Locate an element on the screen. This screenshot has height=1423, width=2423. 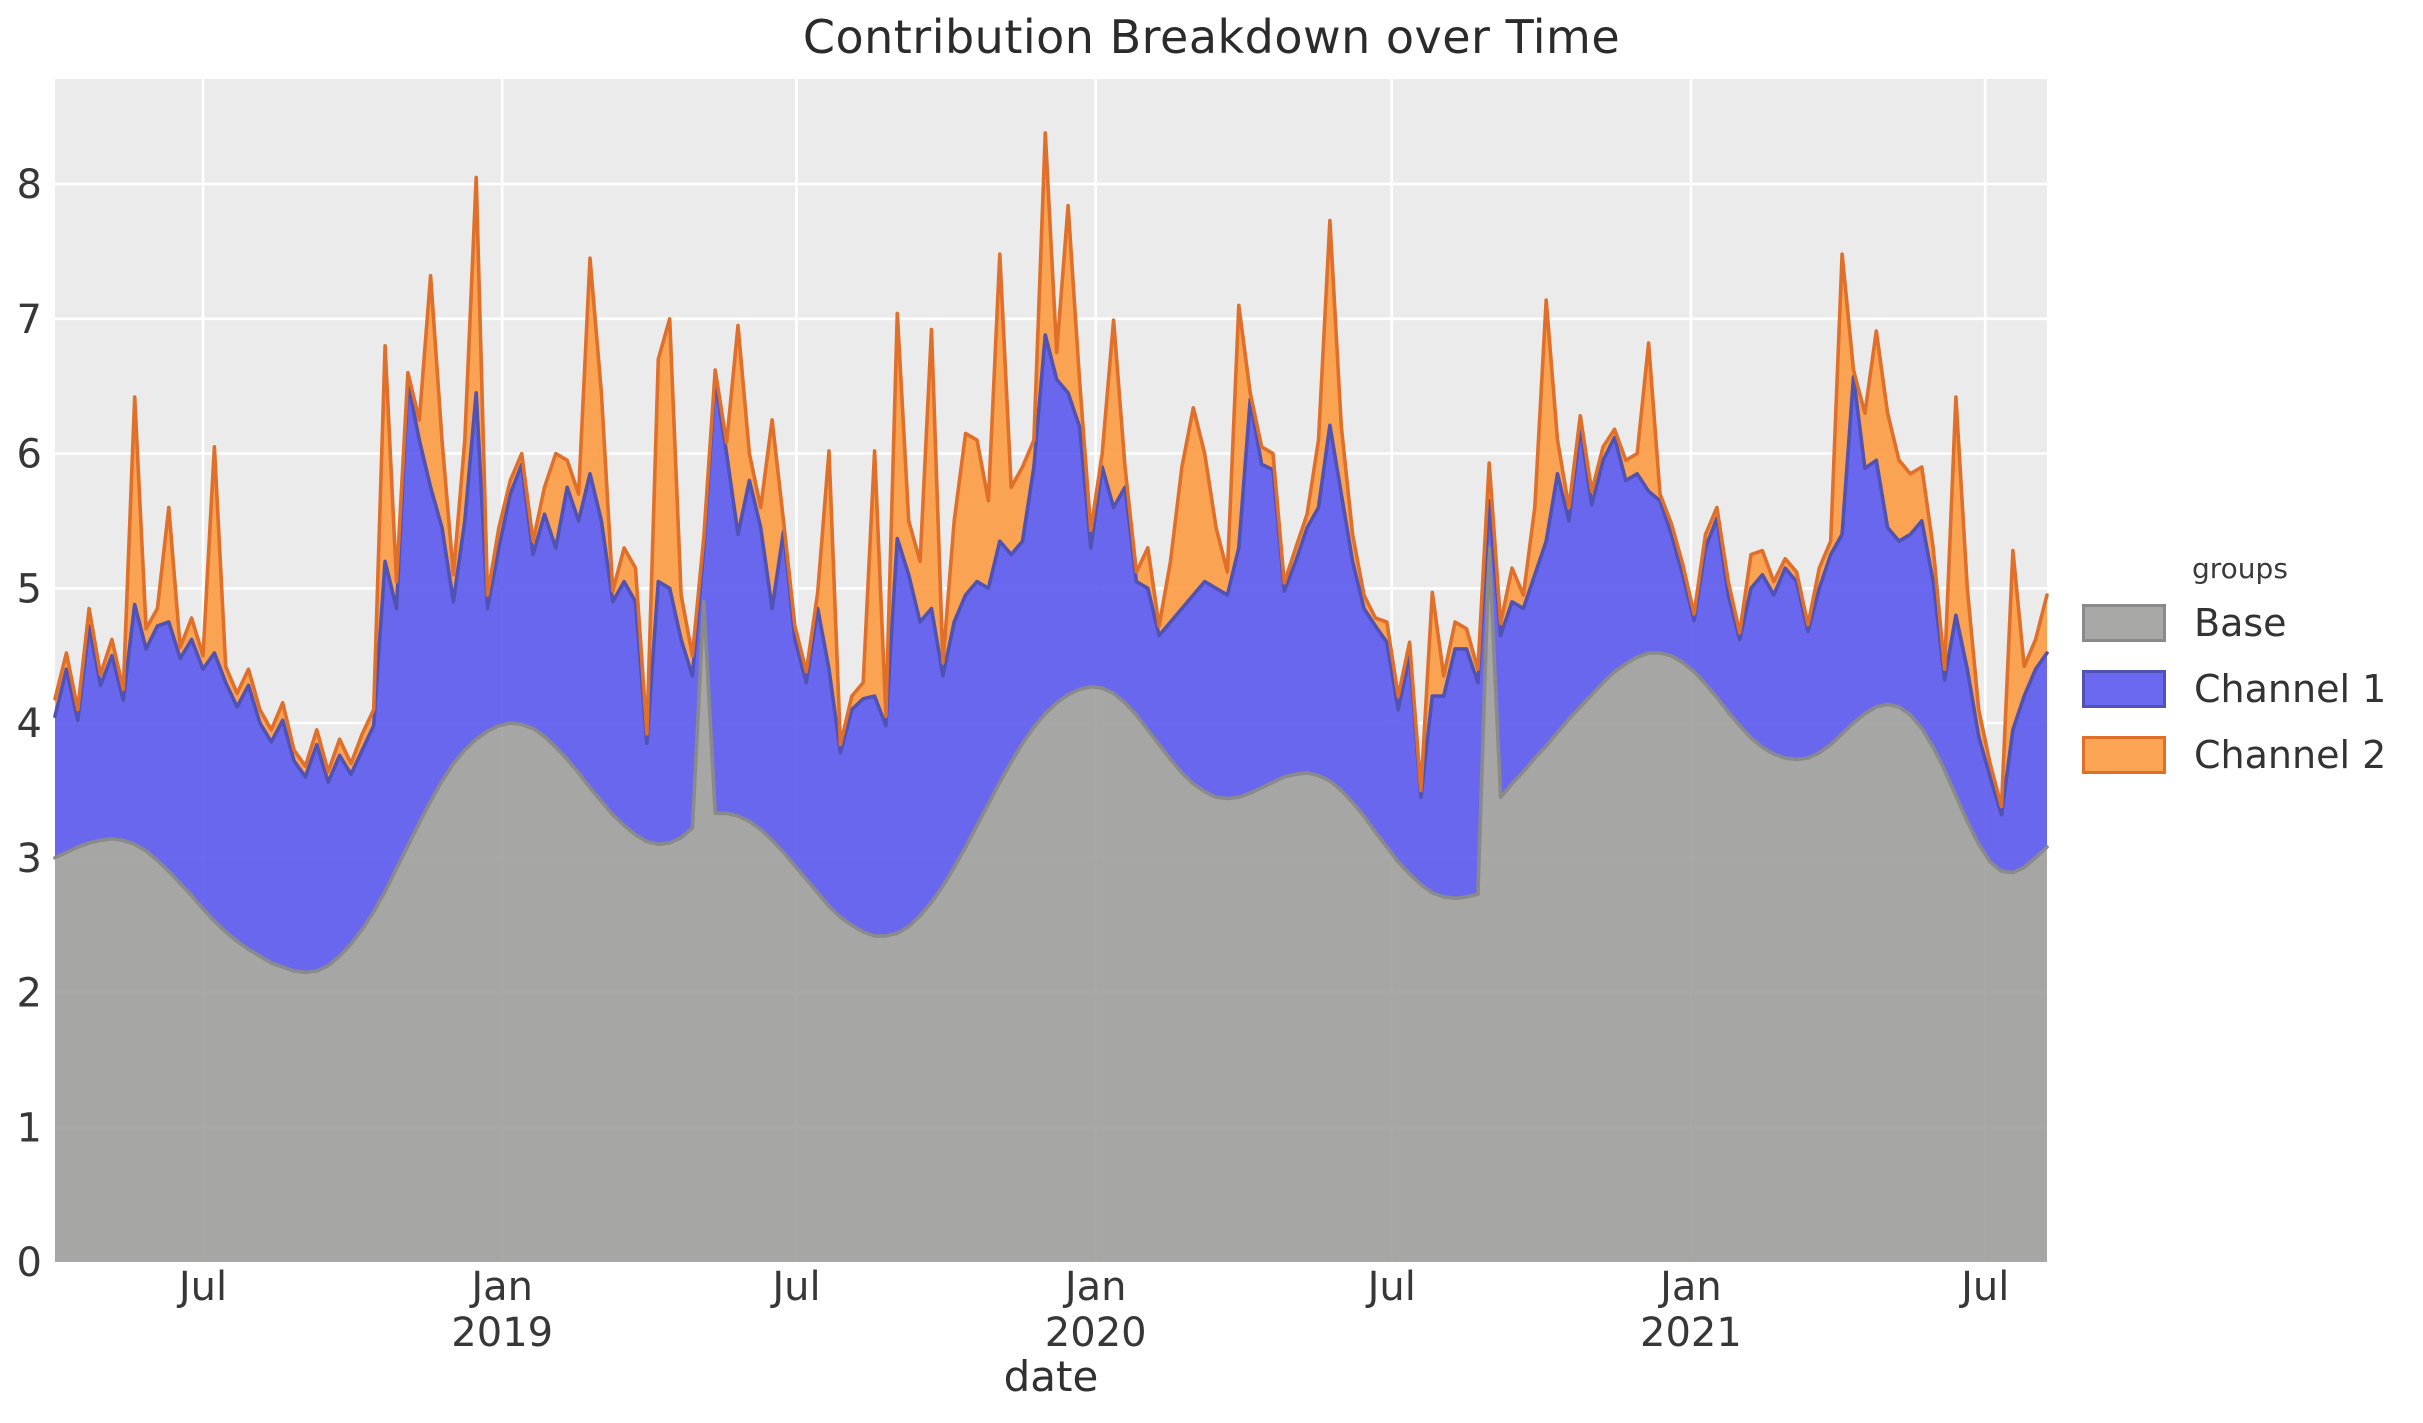
legend-entry-channel2: Channel 2 is located at coordinates (2234, 755).